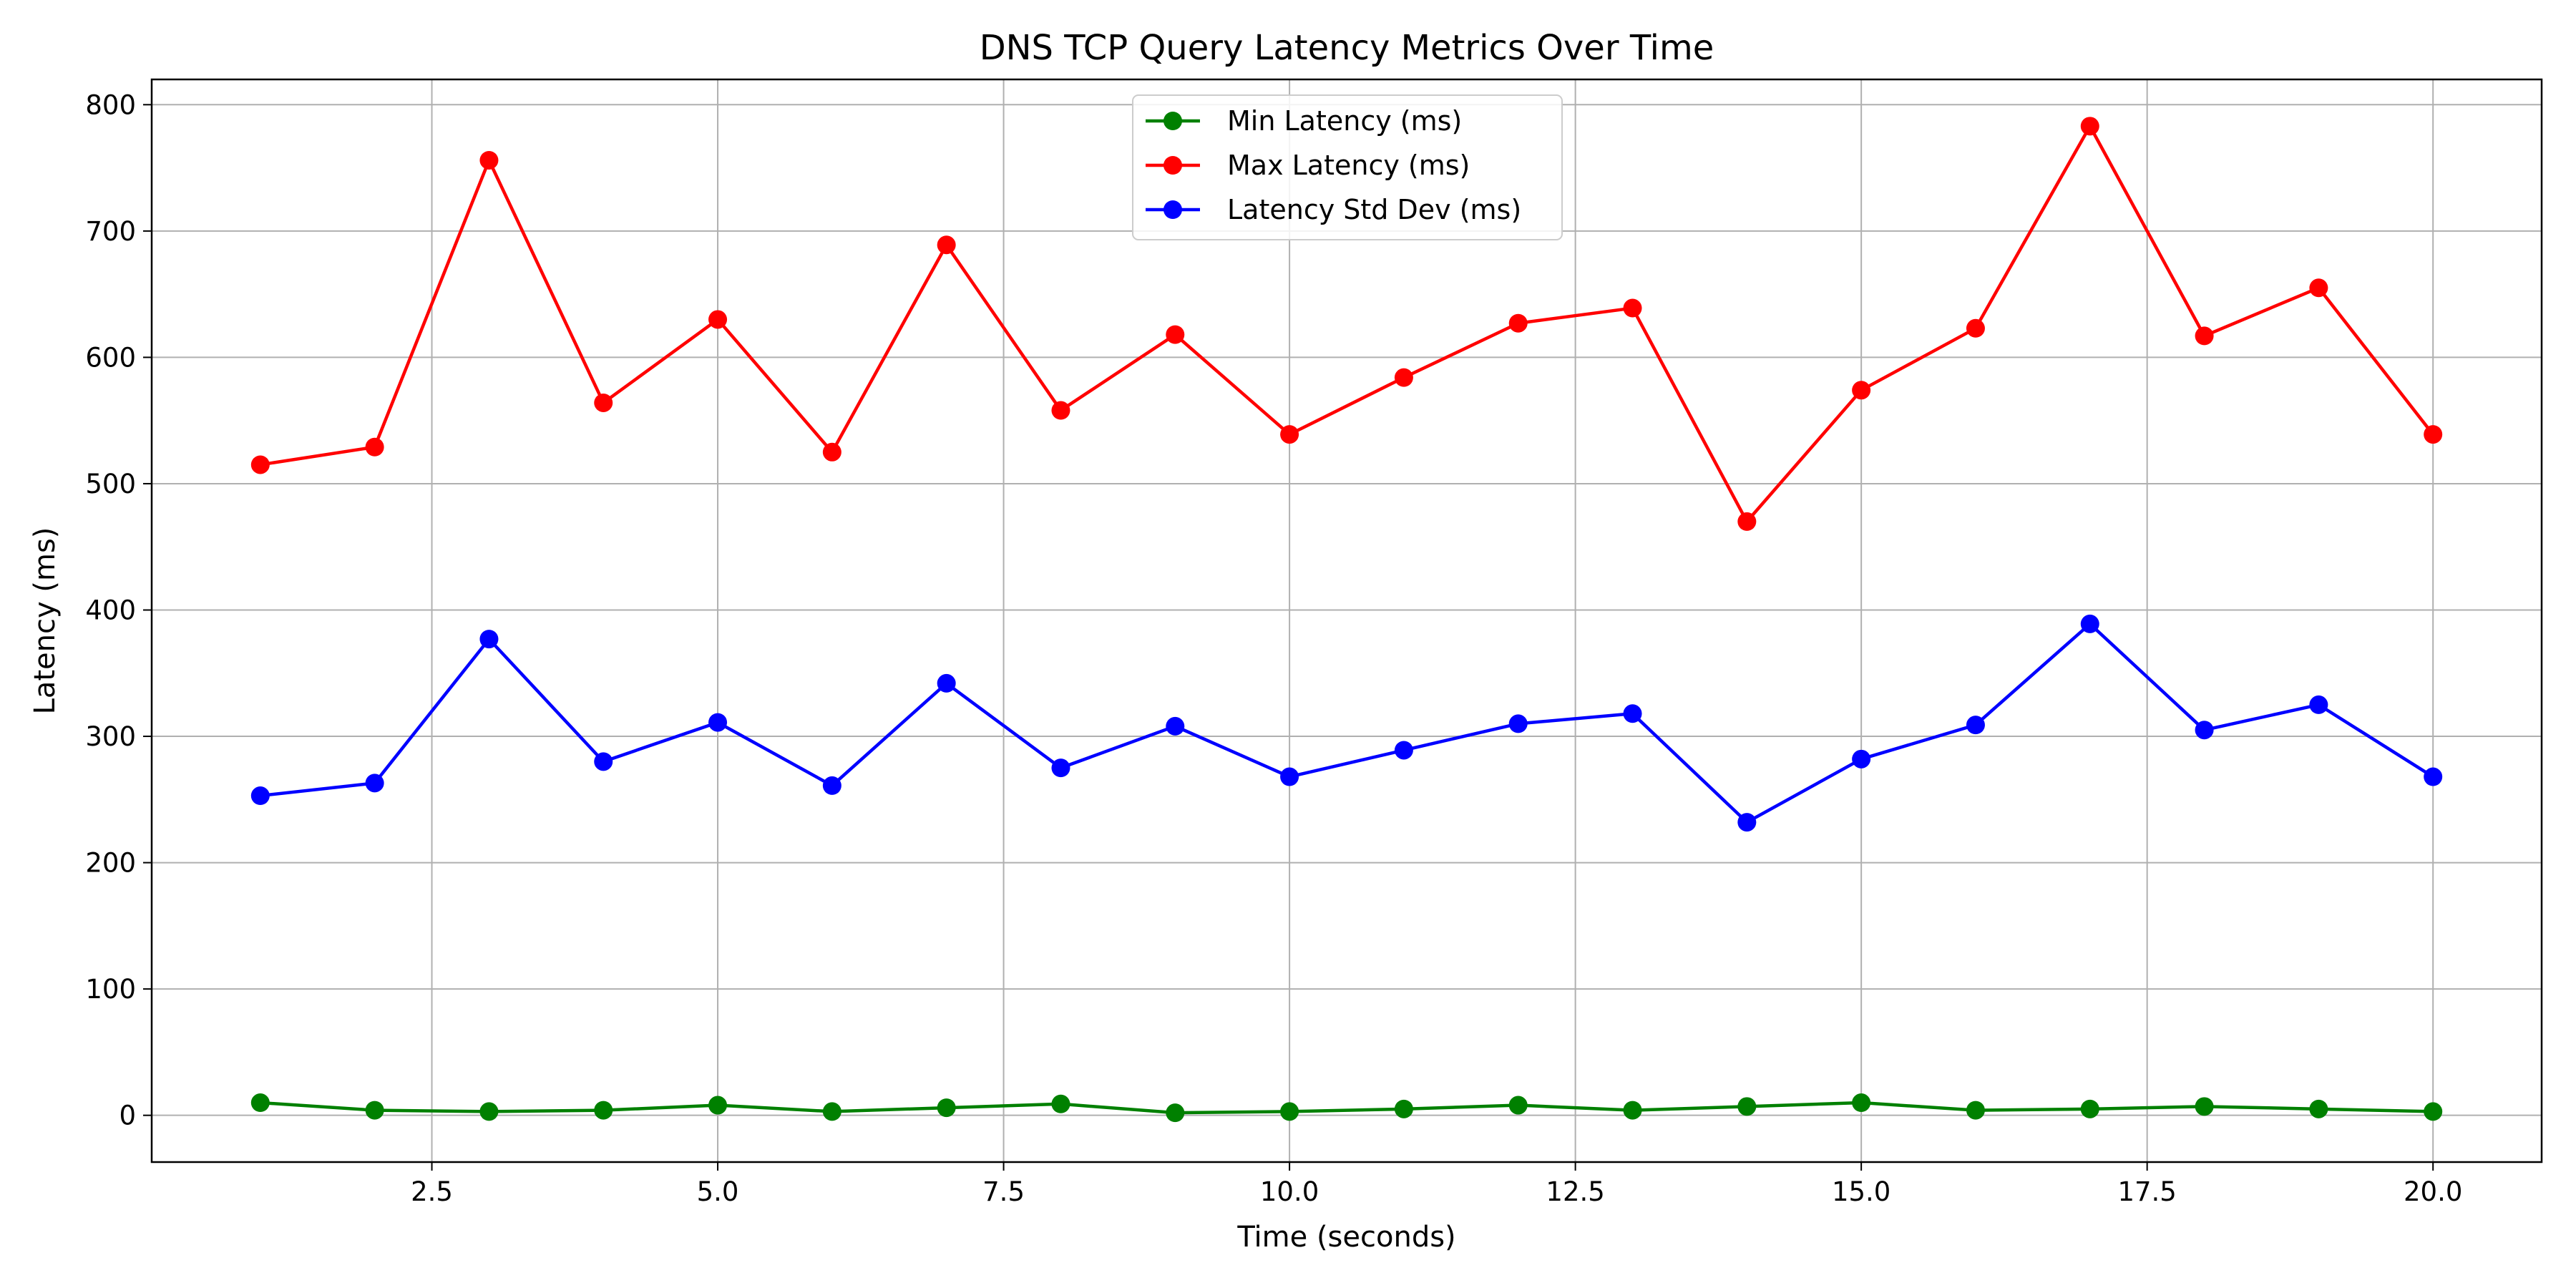 Image resolution: width=2576 pixels, height=1288 pixels. I want to click on legend-box, so click(1347, 167).